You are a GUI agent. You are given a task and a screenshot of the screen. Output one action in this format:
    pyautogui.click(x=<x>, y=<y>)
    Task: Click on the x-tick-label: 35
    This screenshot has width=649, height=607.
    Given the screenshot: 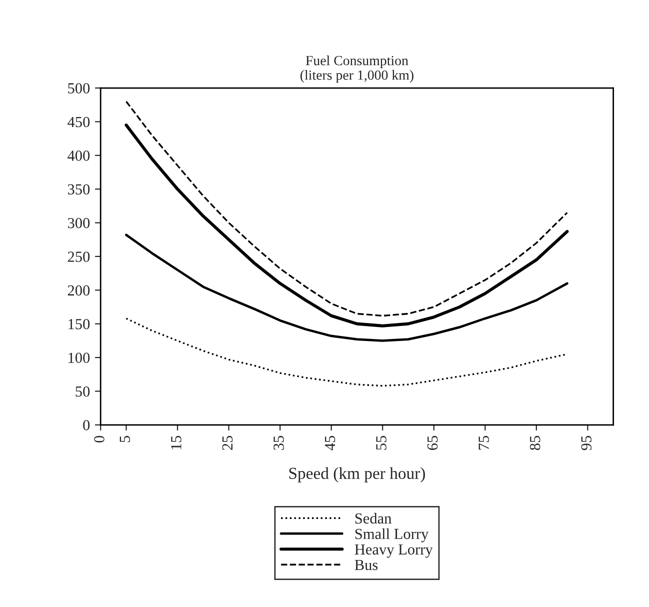 What is the action you would take?
    pyautogui.click(x=279, y=443)
    